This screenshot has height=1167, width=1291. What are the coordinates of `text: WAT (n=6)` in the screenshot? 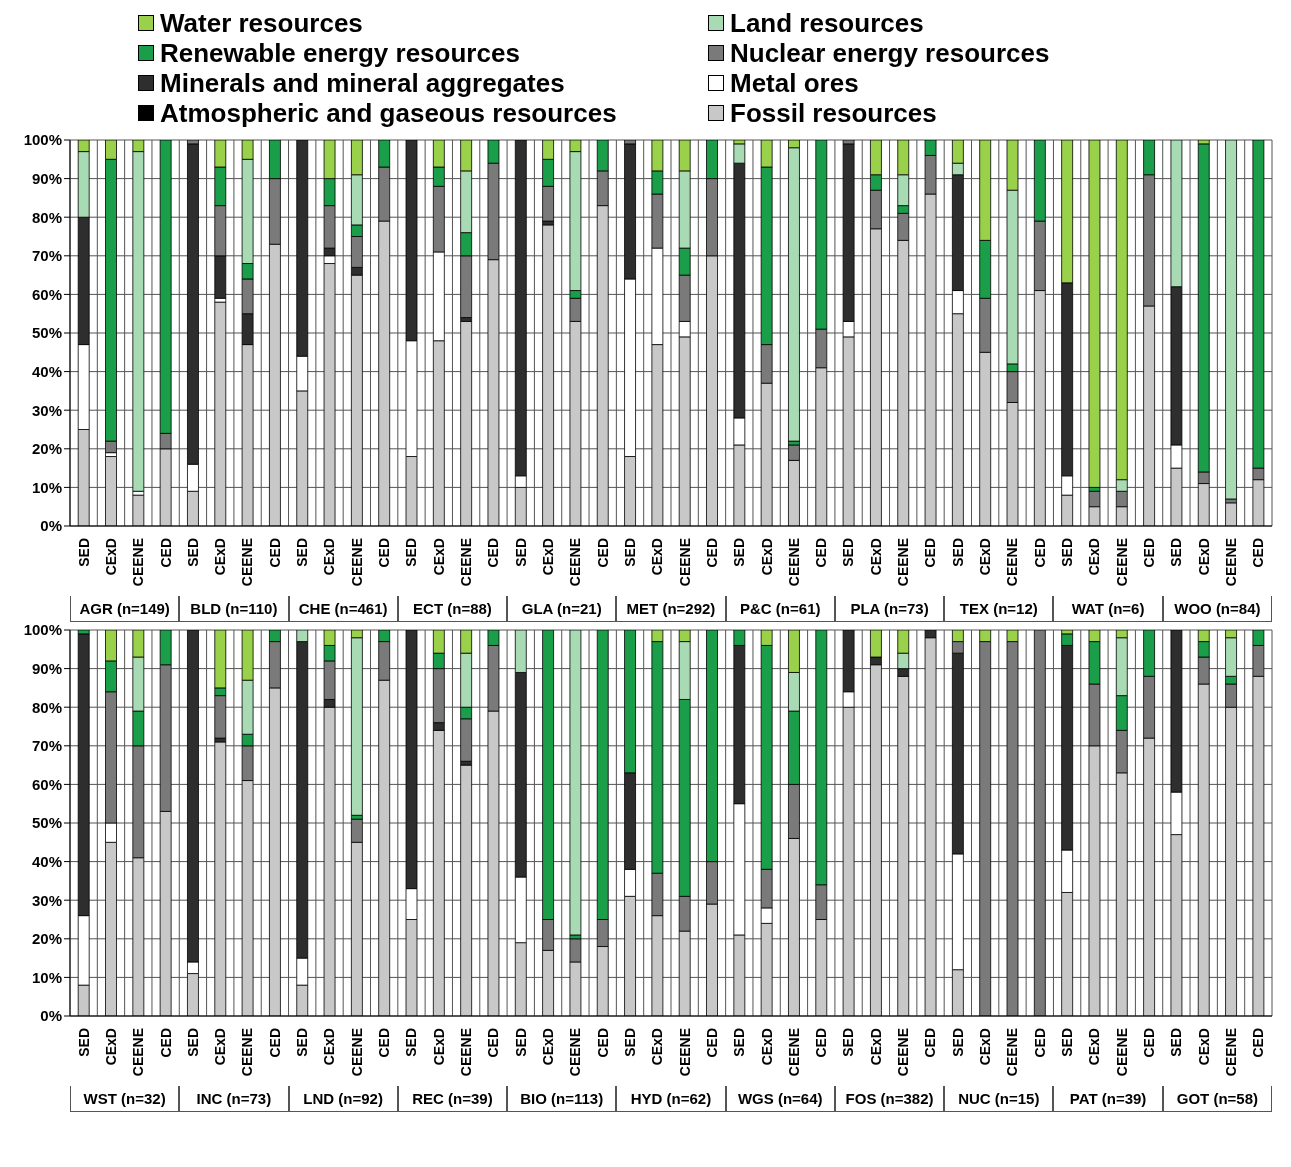 It's located at (1108, 609).